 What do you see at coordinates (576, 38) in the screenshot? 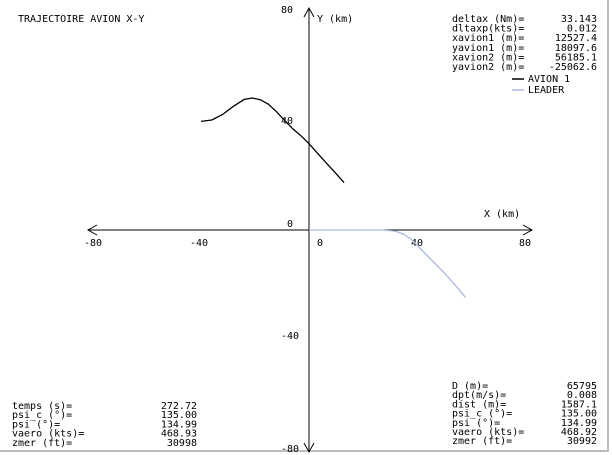
I see `info-top-right-value: 12527.4` at bounding box center [576, 38].